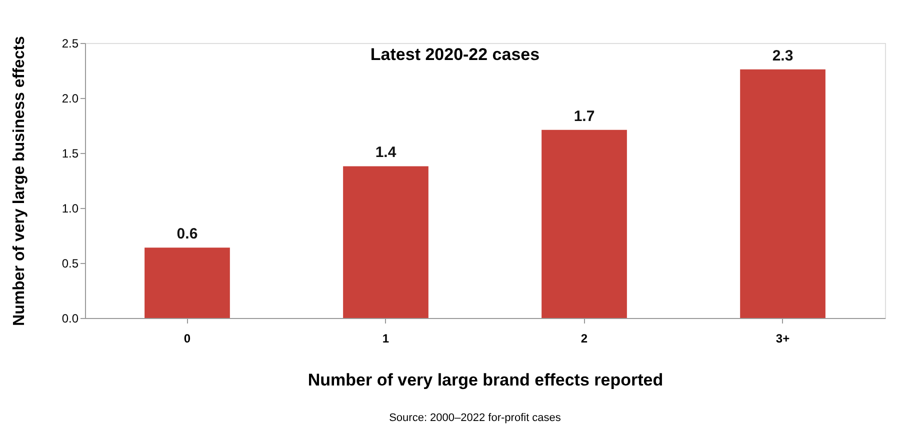 This screenshot has height=439, width=921. What do you see at coordinates (187, 339) in the screenshot?
I see `x-tick-label: 0` at bounding box center [187, 339].